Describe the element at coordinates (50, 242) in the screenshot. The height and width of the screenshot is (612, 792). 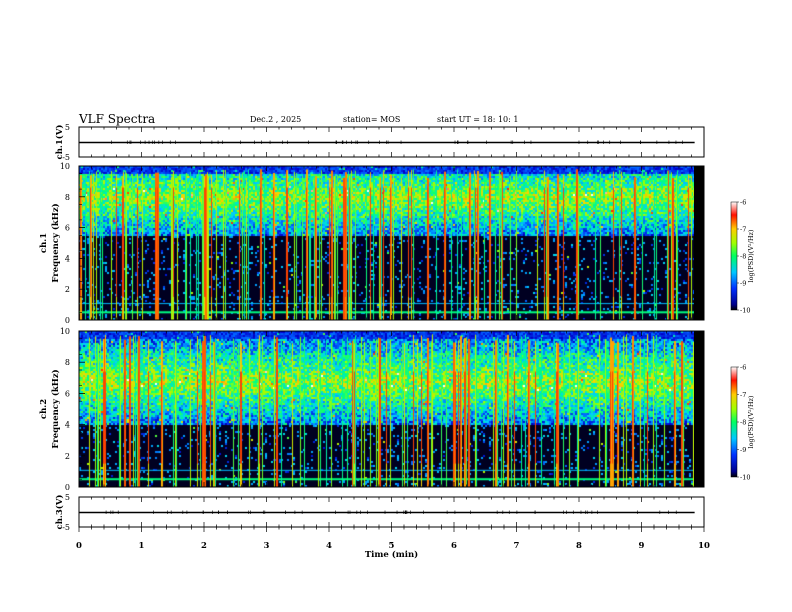
I see `ch1-spectrogram-ylabel: ch.1 Frequency (kHz)` at that location.